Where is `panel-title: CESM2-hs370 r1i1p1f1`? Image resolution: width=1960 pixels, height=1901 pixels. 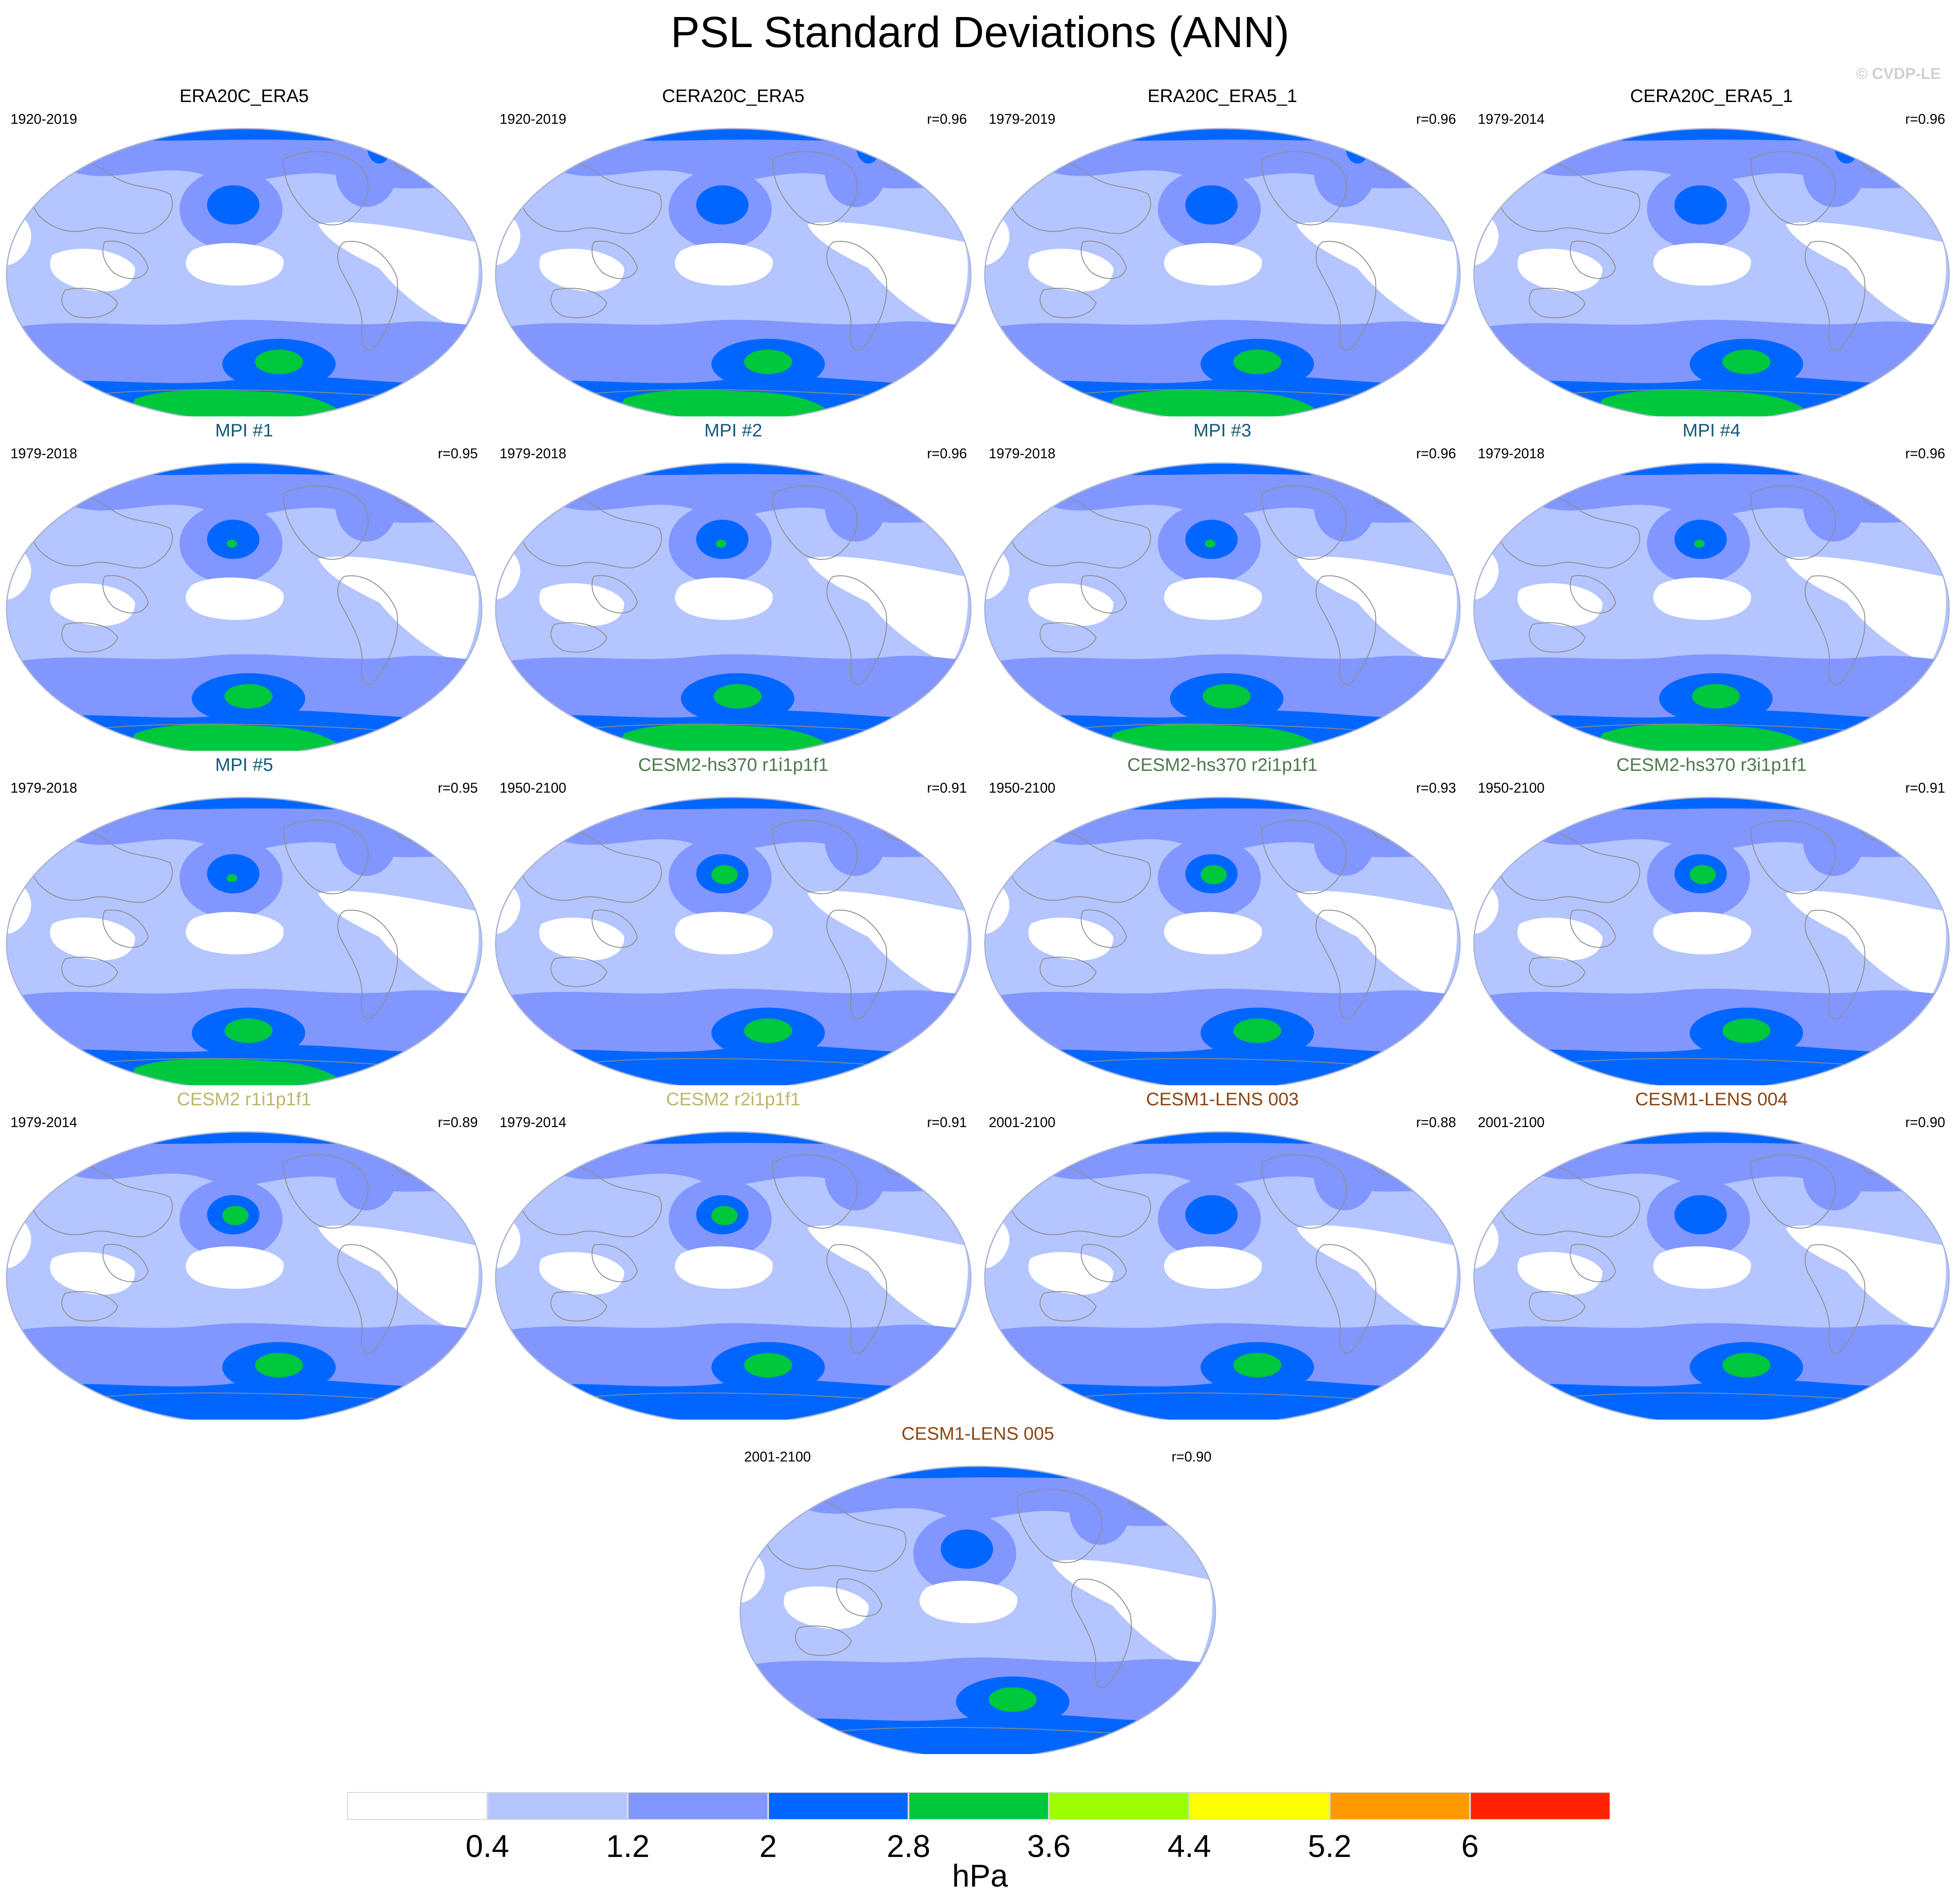 panel-title: CESM2-hs370 r1i1p1f1 is located at coordinates (733, 764).